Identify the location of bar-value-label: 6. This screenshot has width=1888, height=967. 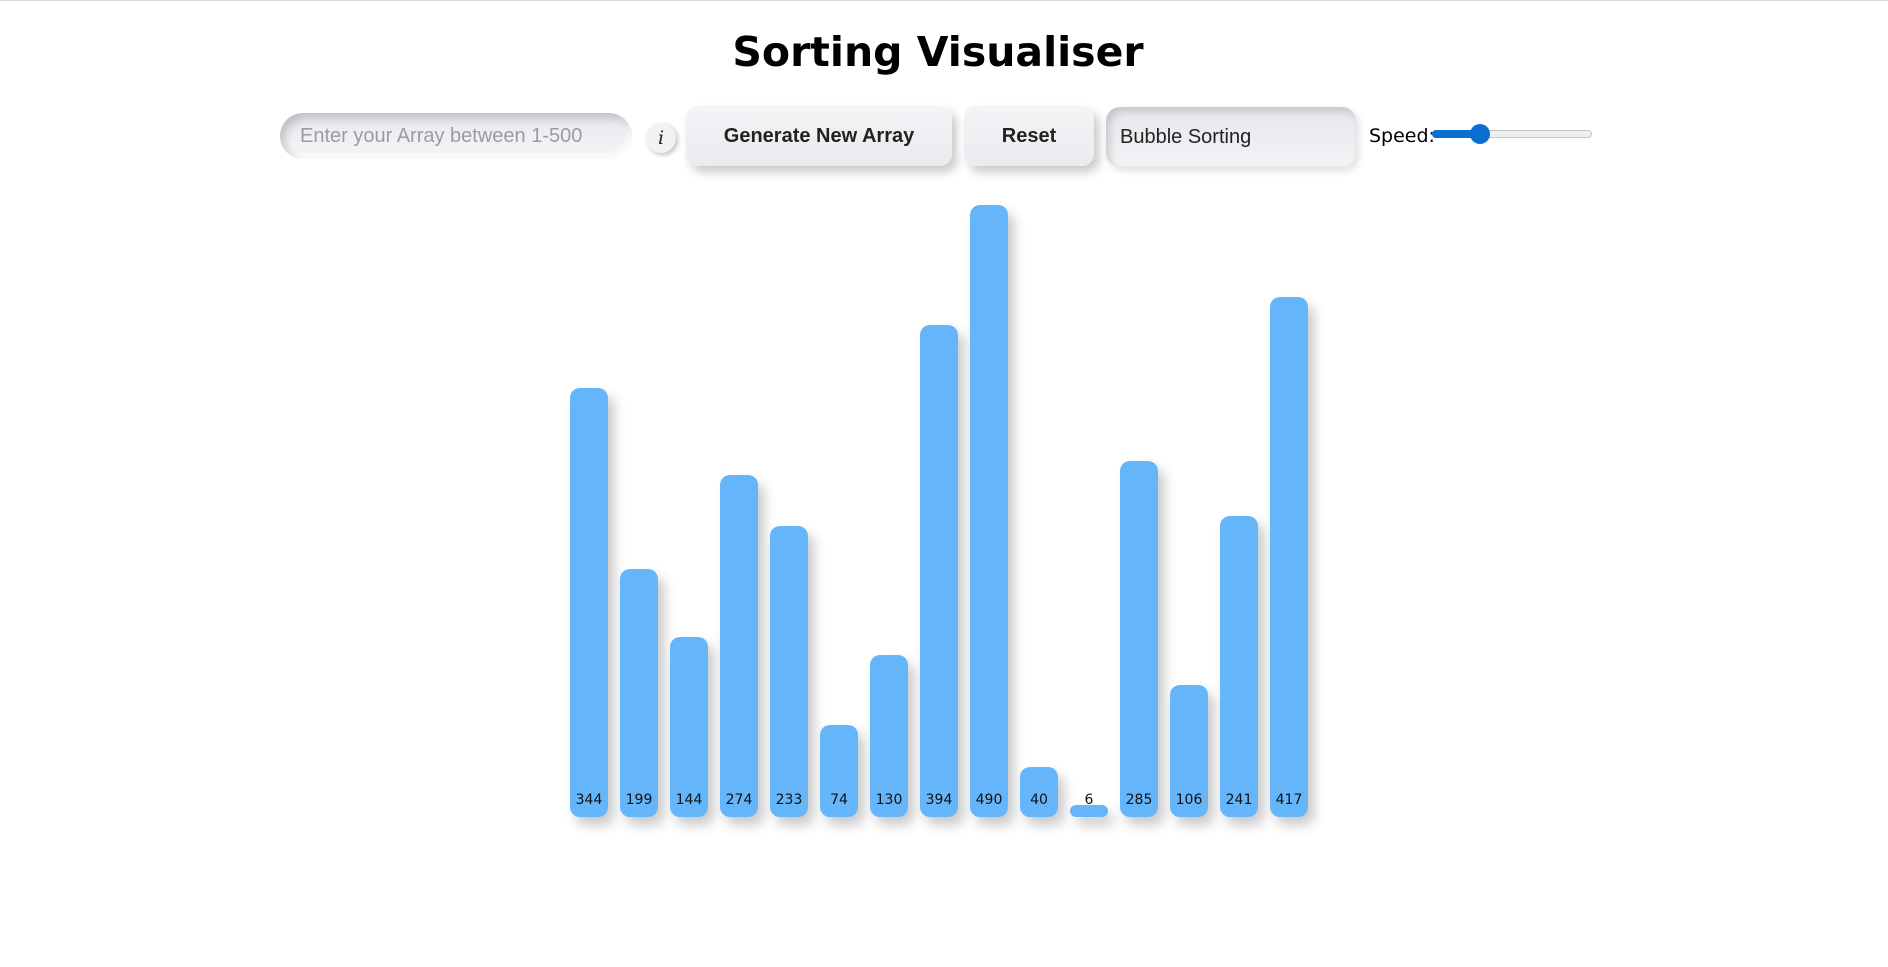
(1089, 800).